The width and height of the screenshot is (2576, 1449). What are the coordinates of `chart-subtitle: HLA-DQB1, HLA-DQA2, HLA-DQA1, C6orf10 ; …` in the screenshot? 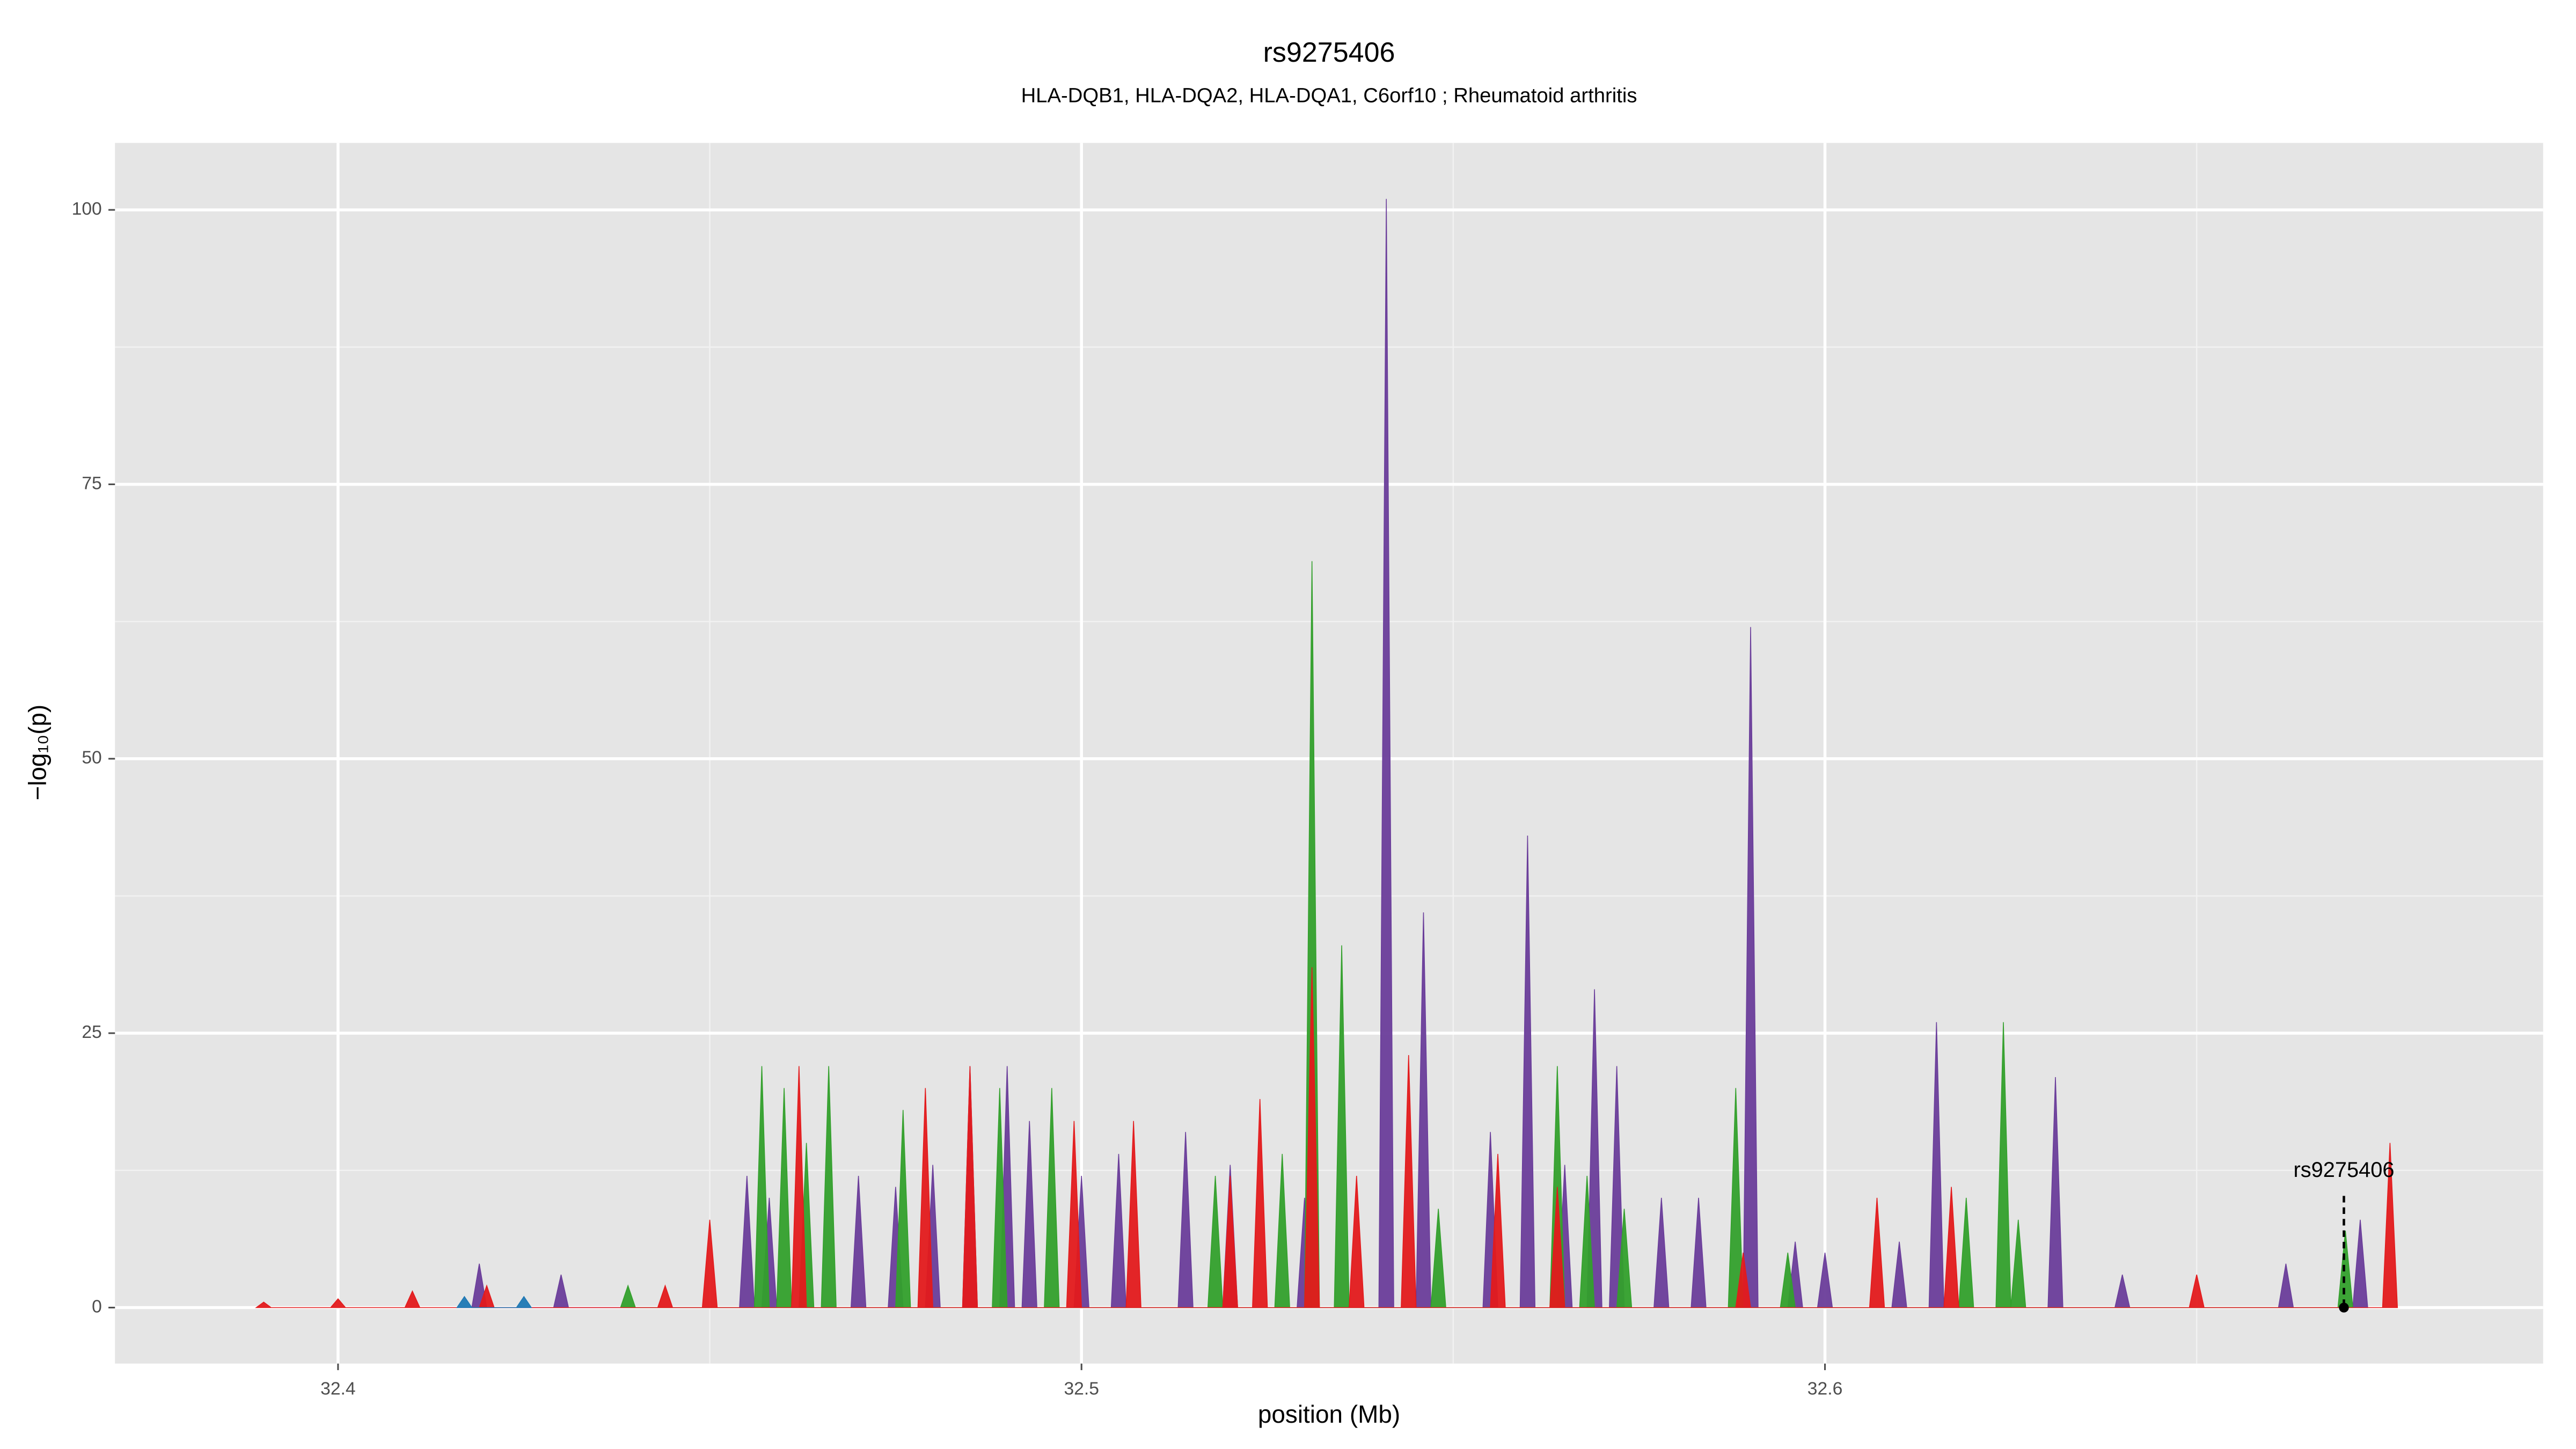 It's located at (1329, 95).